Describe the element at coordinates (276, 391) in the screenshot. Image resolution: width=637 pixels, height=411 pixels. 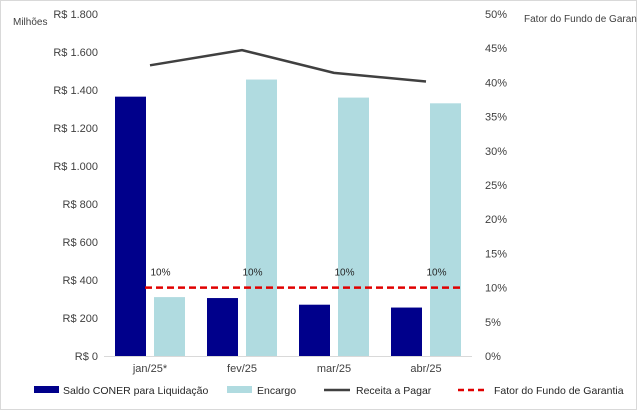
I see `legend-label: Encargo` at that location.